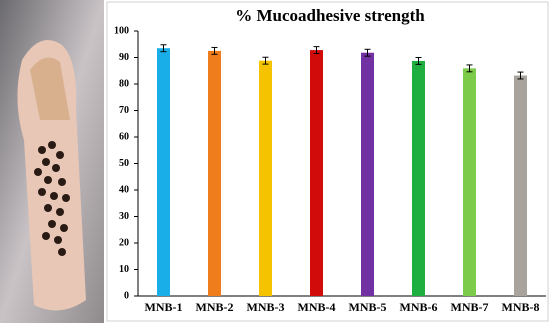  I want to click on y-tick-label: 40, so click(124, 189).